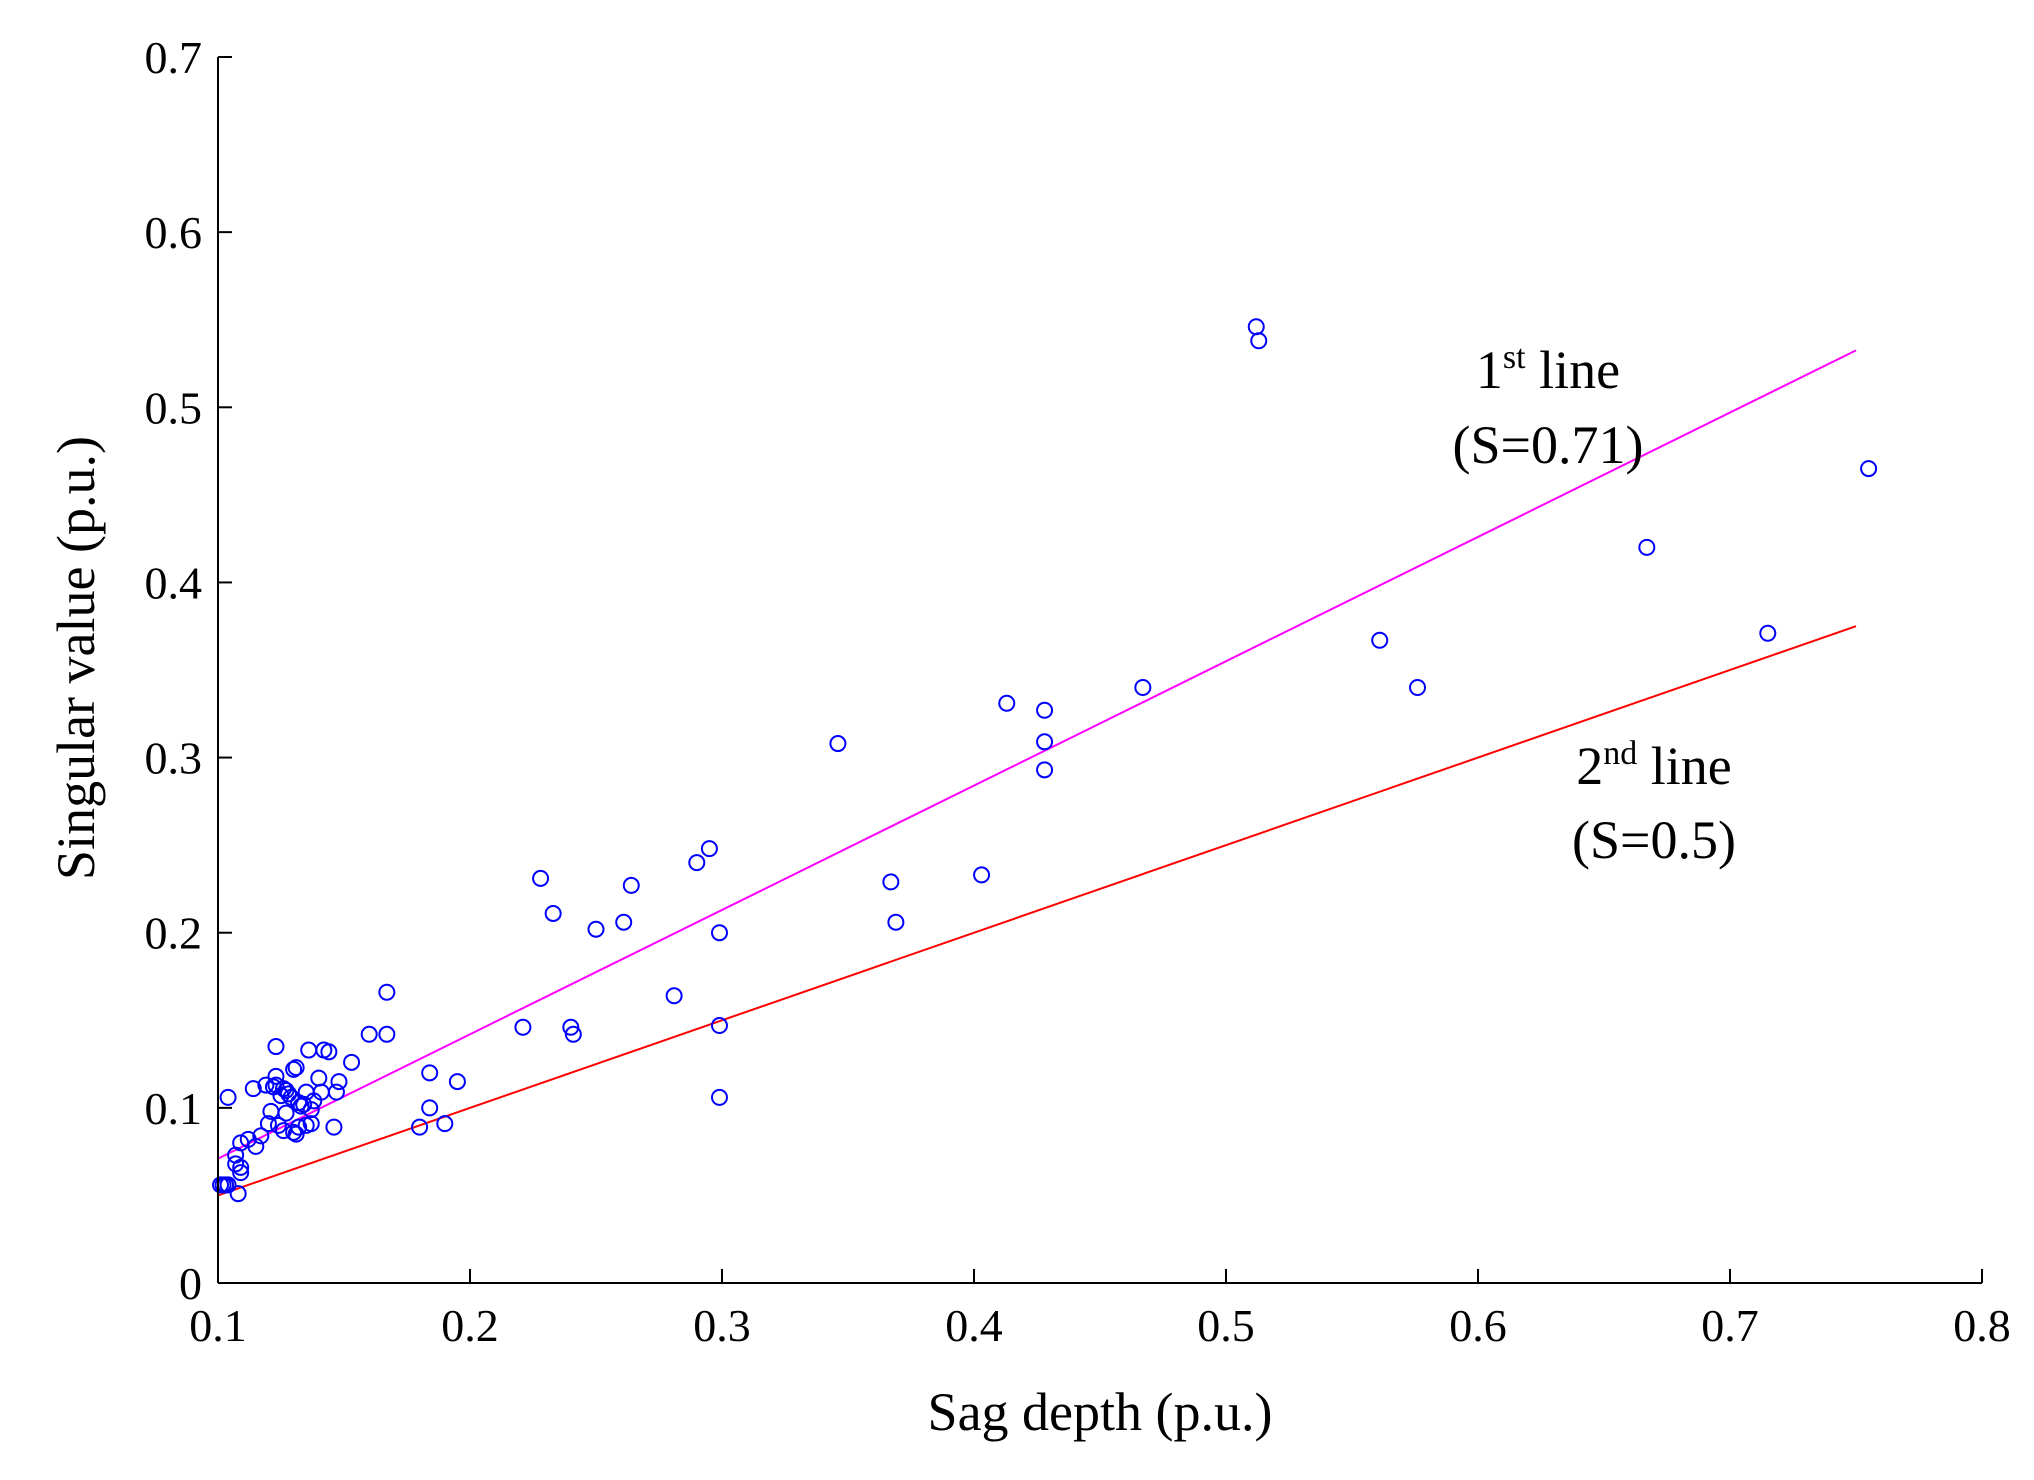 Image resolution: width=2034 pixels, height=1480 pixels. I want to click on y-tick-label: 0.2, so click(174, 933).